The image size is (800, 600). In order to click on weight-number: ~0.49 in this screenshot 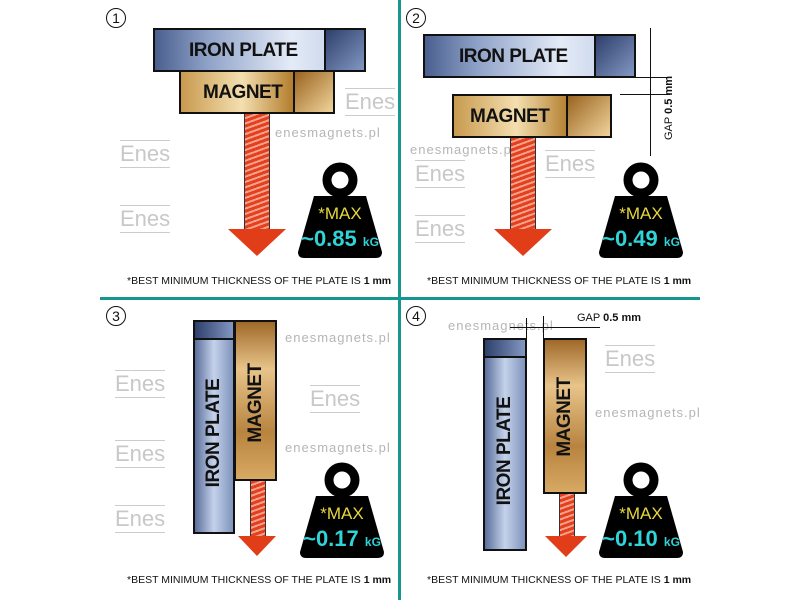, I will do `click(630, 238)`.